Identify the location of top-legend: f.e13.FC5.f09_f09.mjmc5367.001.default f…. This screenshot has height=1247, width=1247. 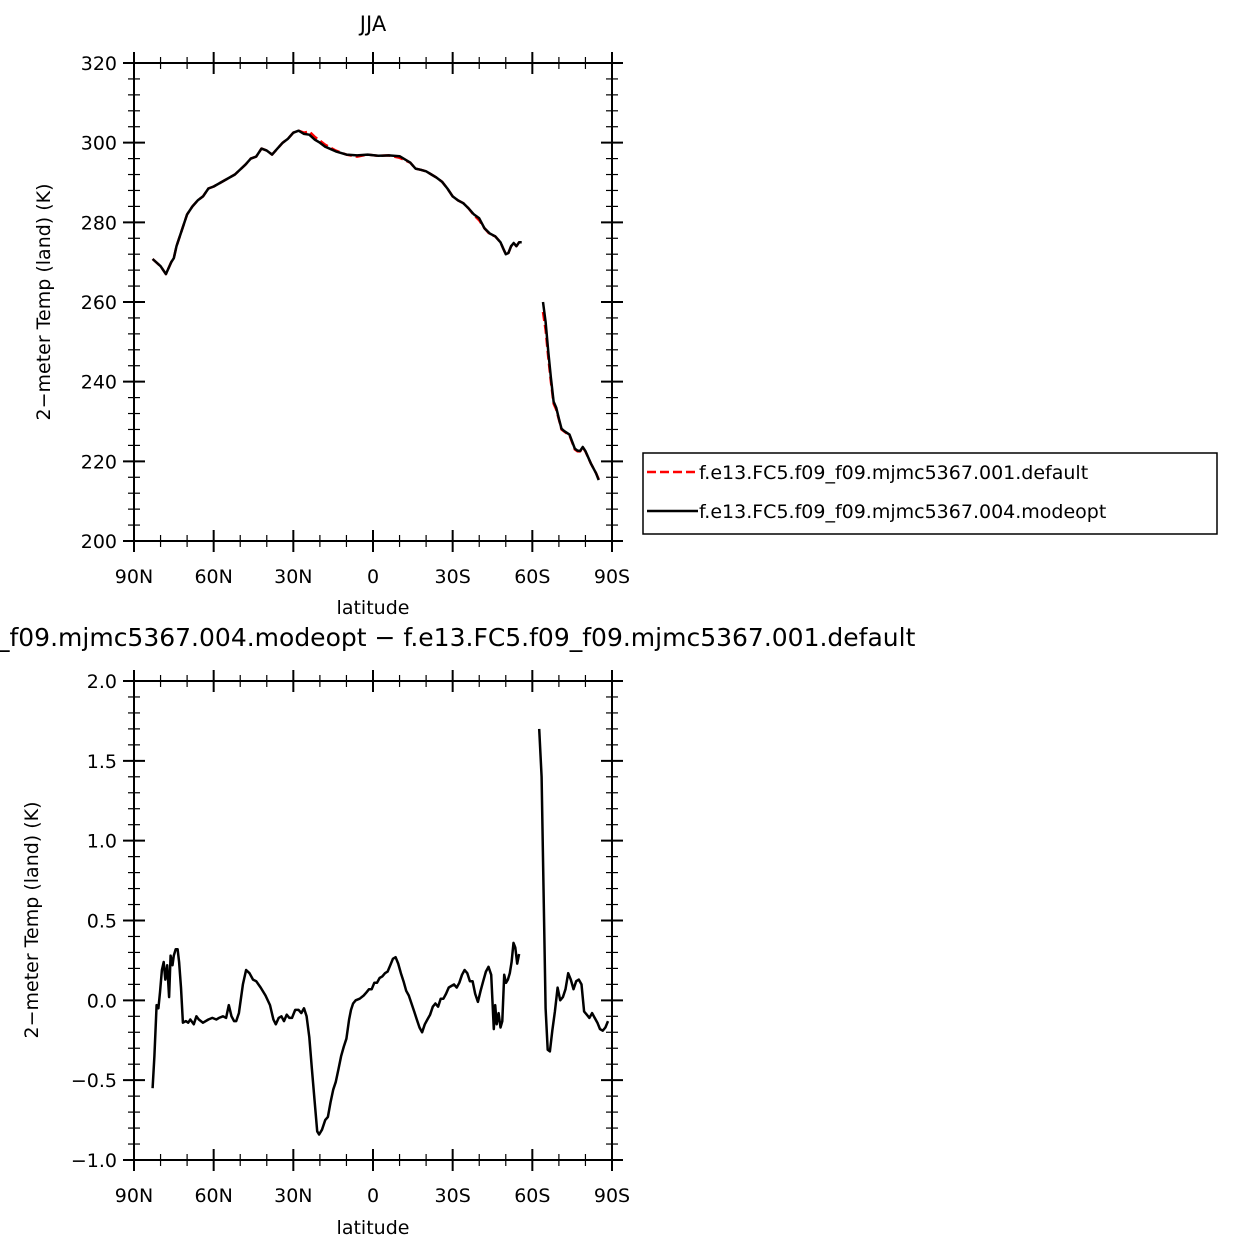
(930, 493).